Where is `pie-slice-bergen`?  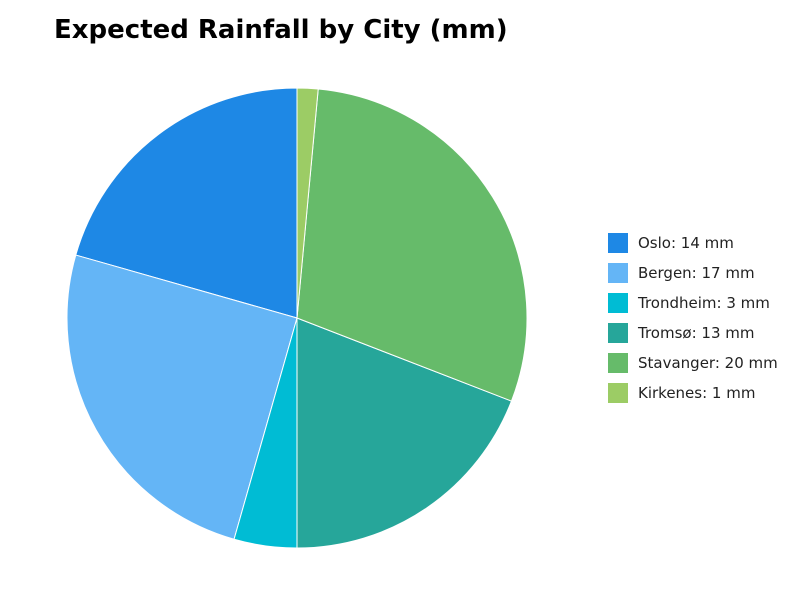
pie-slice-bergen is located at coordinates (182, 397).